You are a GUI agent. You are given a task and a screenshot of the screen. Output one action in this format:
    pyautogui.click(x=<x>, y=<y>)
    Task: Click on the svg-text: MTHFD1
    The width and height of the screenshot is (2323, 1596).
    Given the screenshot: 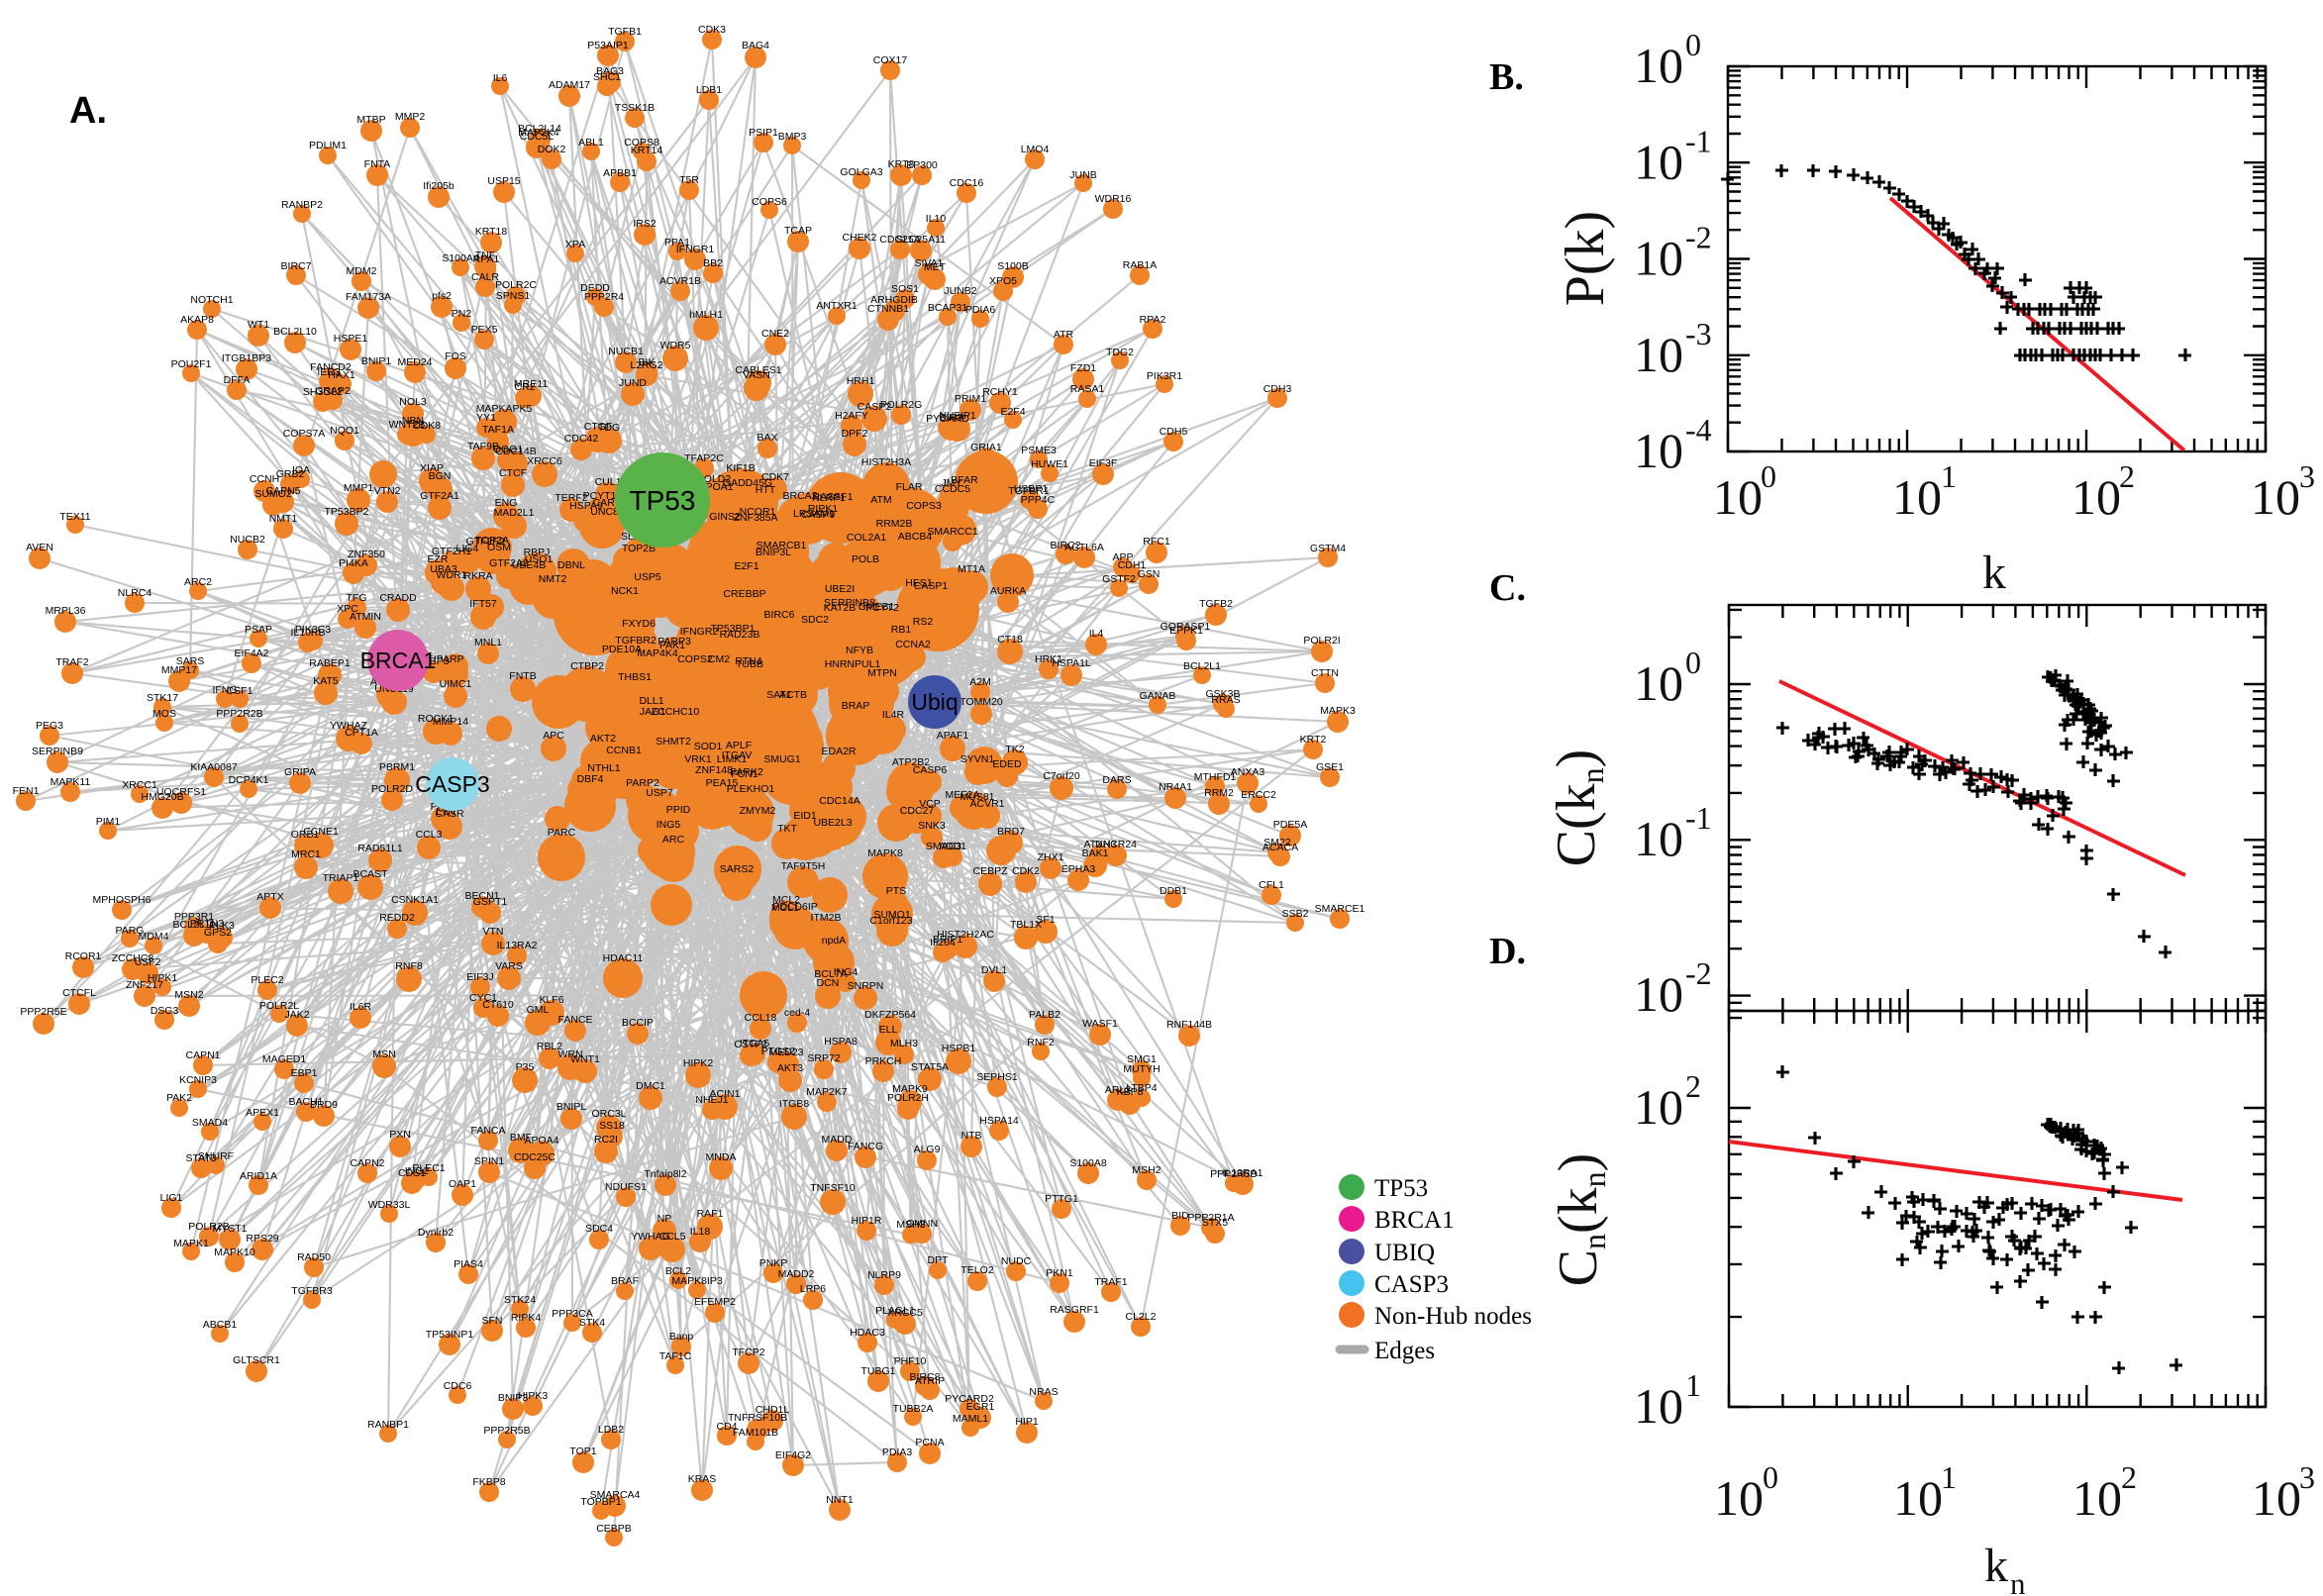 What is the action you would take?
    pyautogui.click(x=1215, y=777)
    